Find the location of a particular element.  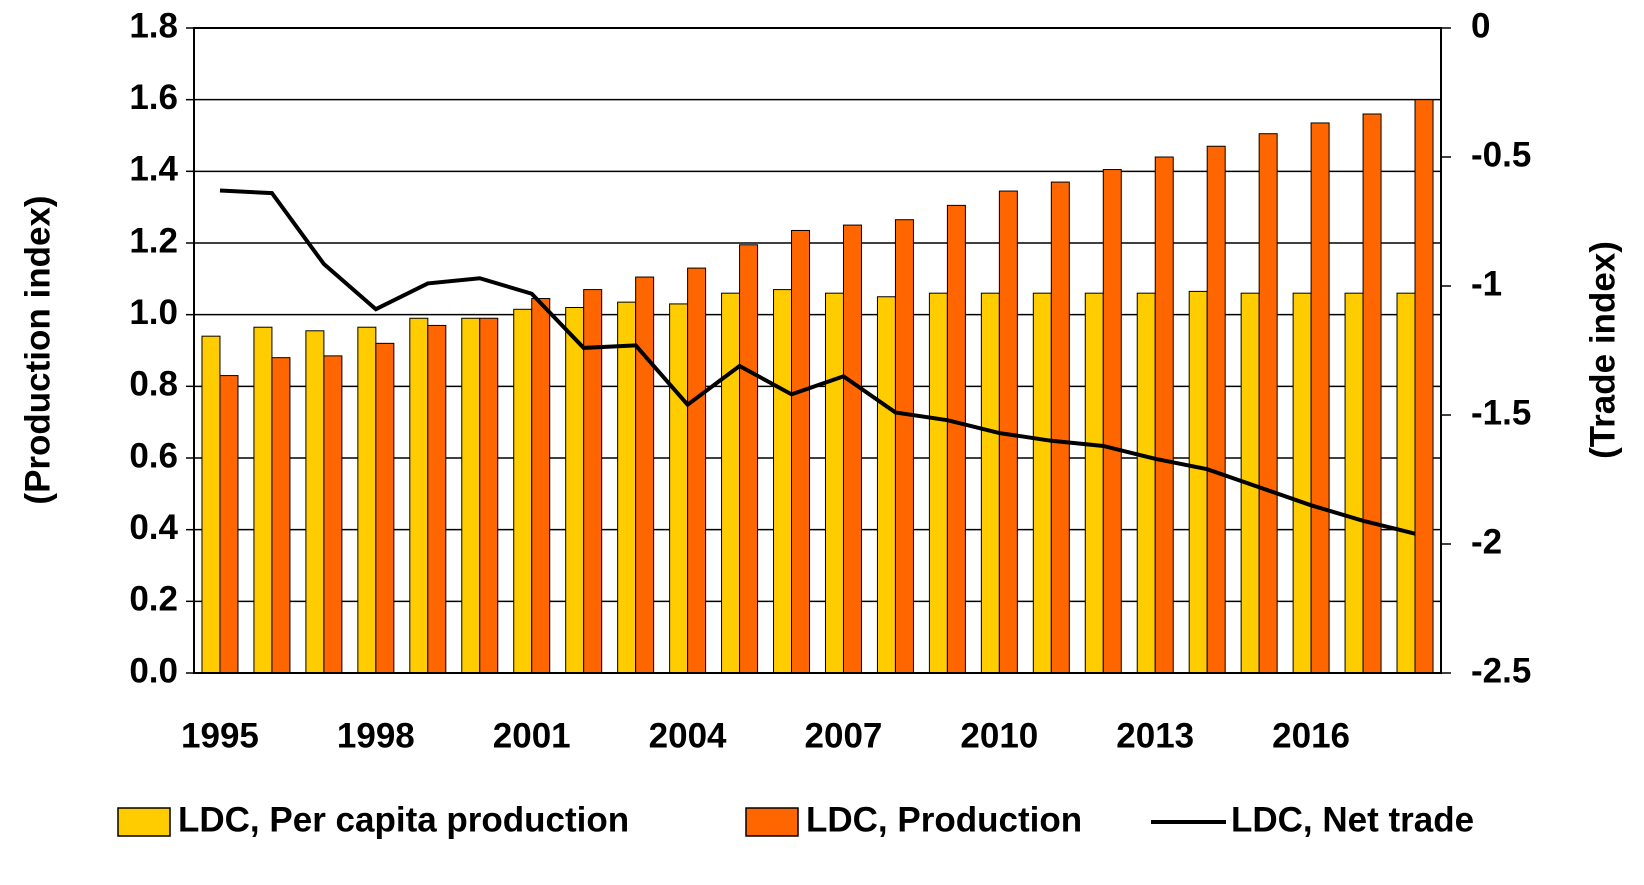

y-tick-label: 0.4 is located at coordinates (153, 527).